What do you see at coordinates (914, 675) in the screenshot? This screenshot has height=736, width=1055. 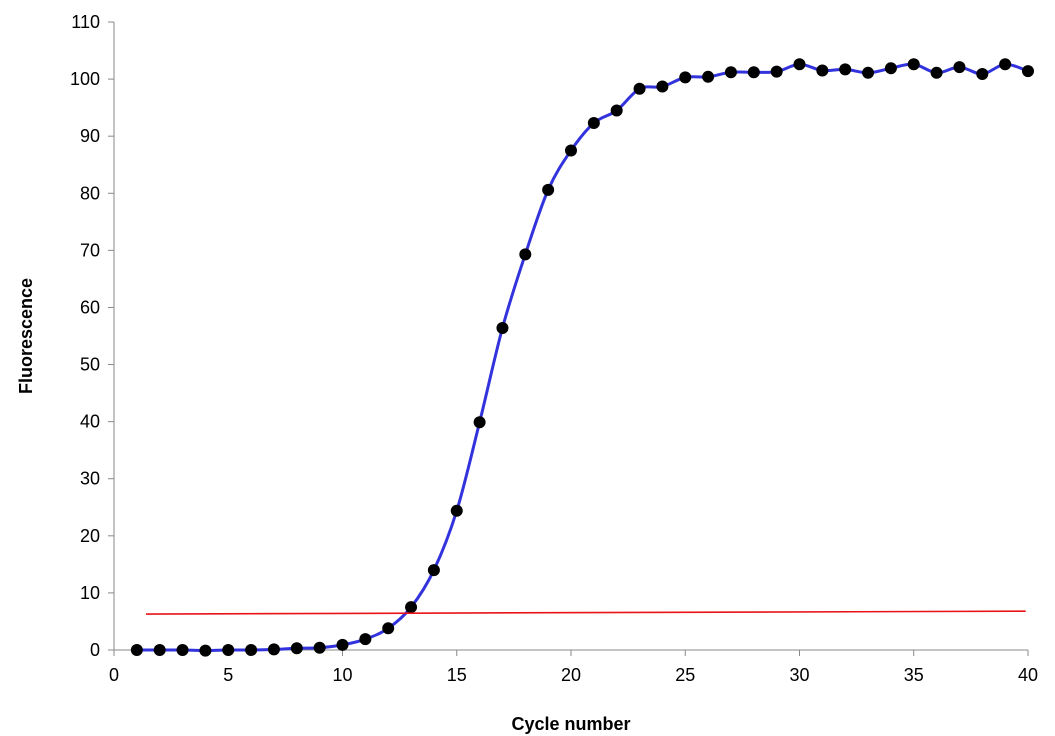 I see `x-tick-label: 35` at bounding box center [914, 675].